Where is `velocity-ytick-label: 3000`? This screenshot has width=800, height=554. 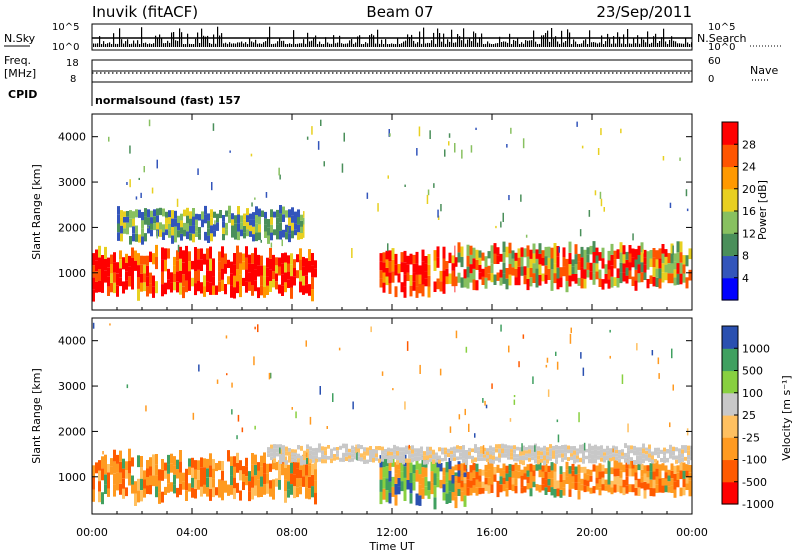 velocity-ytick-label: 3000 is located at coordinates (72, 386).